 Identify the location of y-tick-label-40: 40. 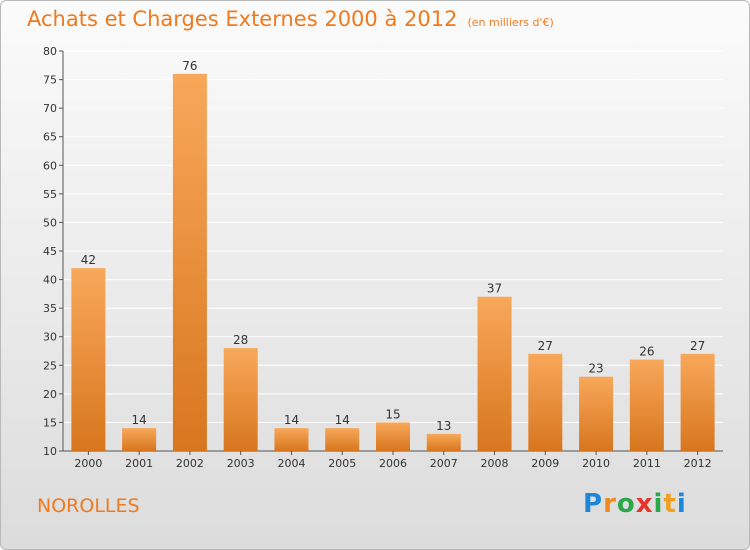
(50, 280).